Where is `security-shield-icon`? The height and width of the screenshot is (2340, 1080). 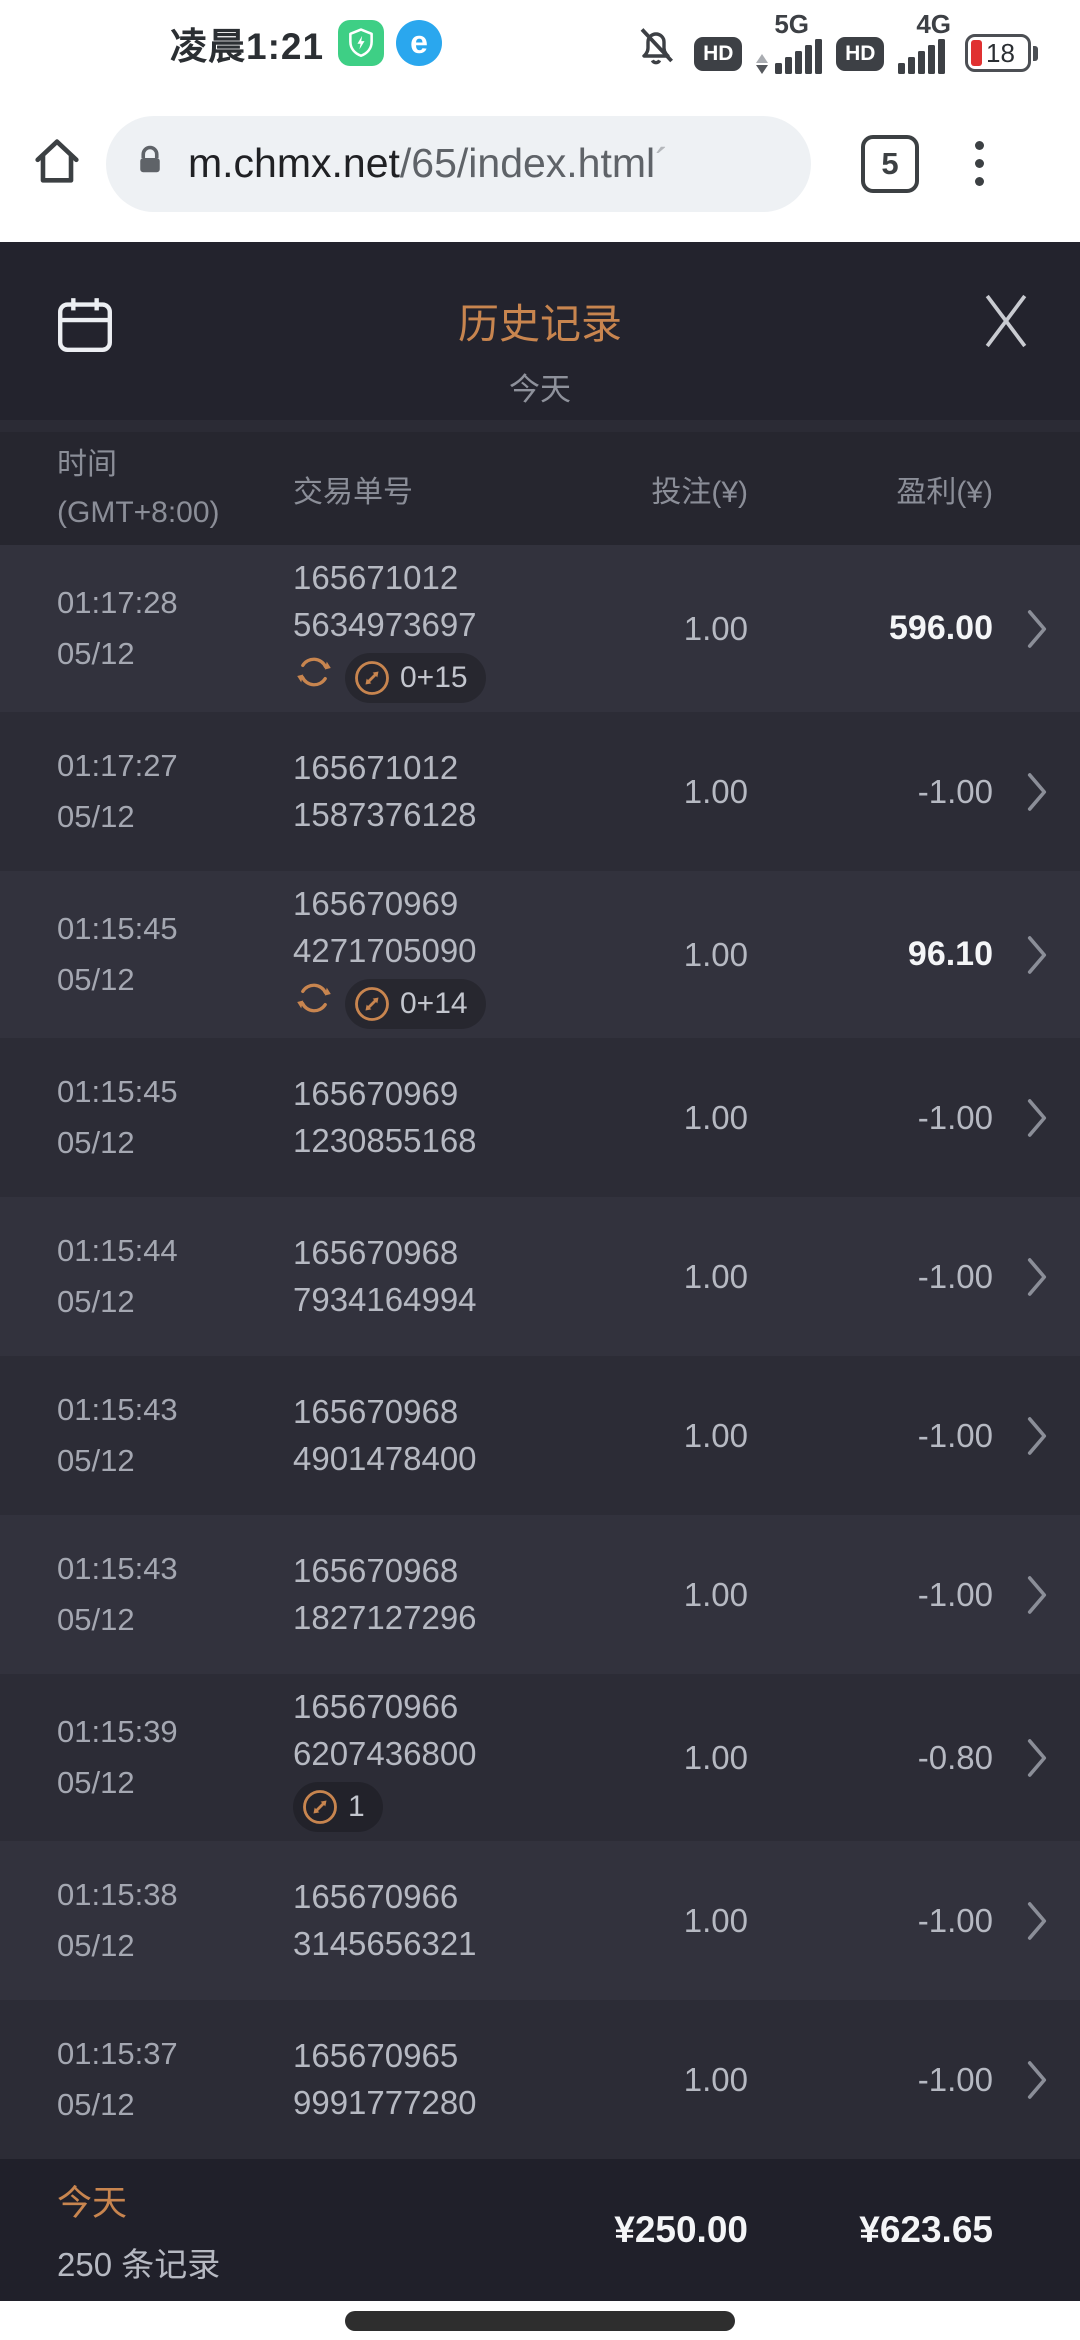
security-shield-icon is located at coordinates (361, 42).